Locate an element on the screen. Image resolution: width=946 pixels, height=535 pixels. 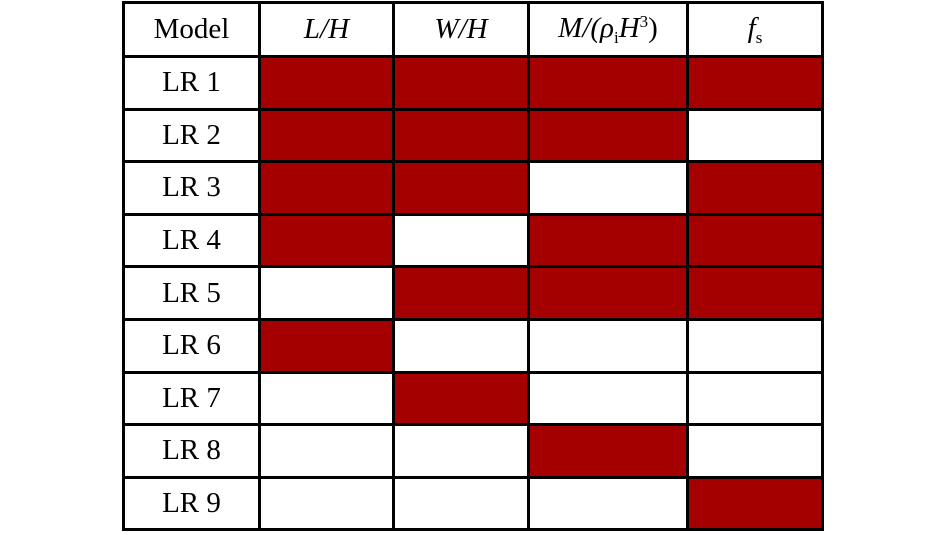
row: LR 7 is located at coordinates (473, 398).